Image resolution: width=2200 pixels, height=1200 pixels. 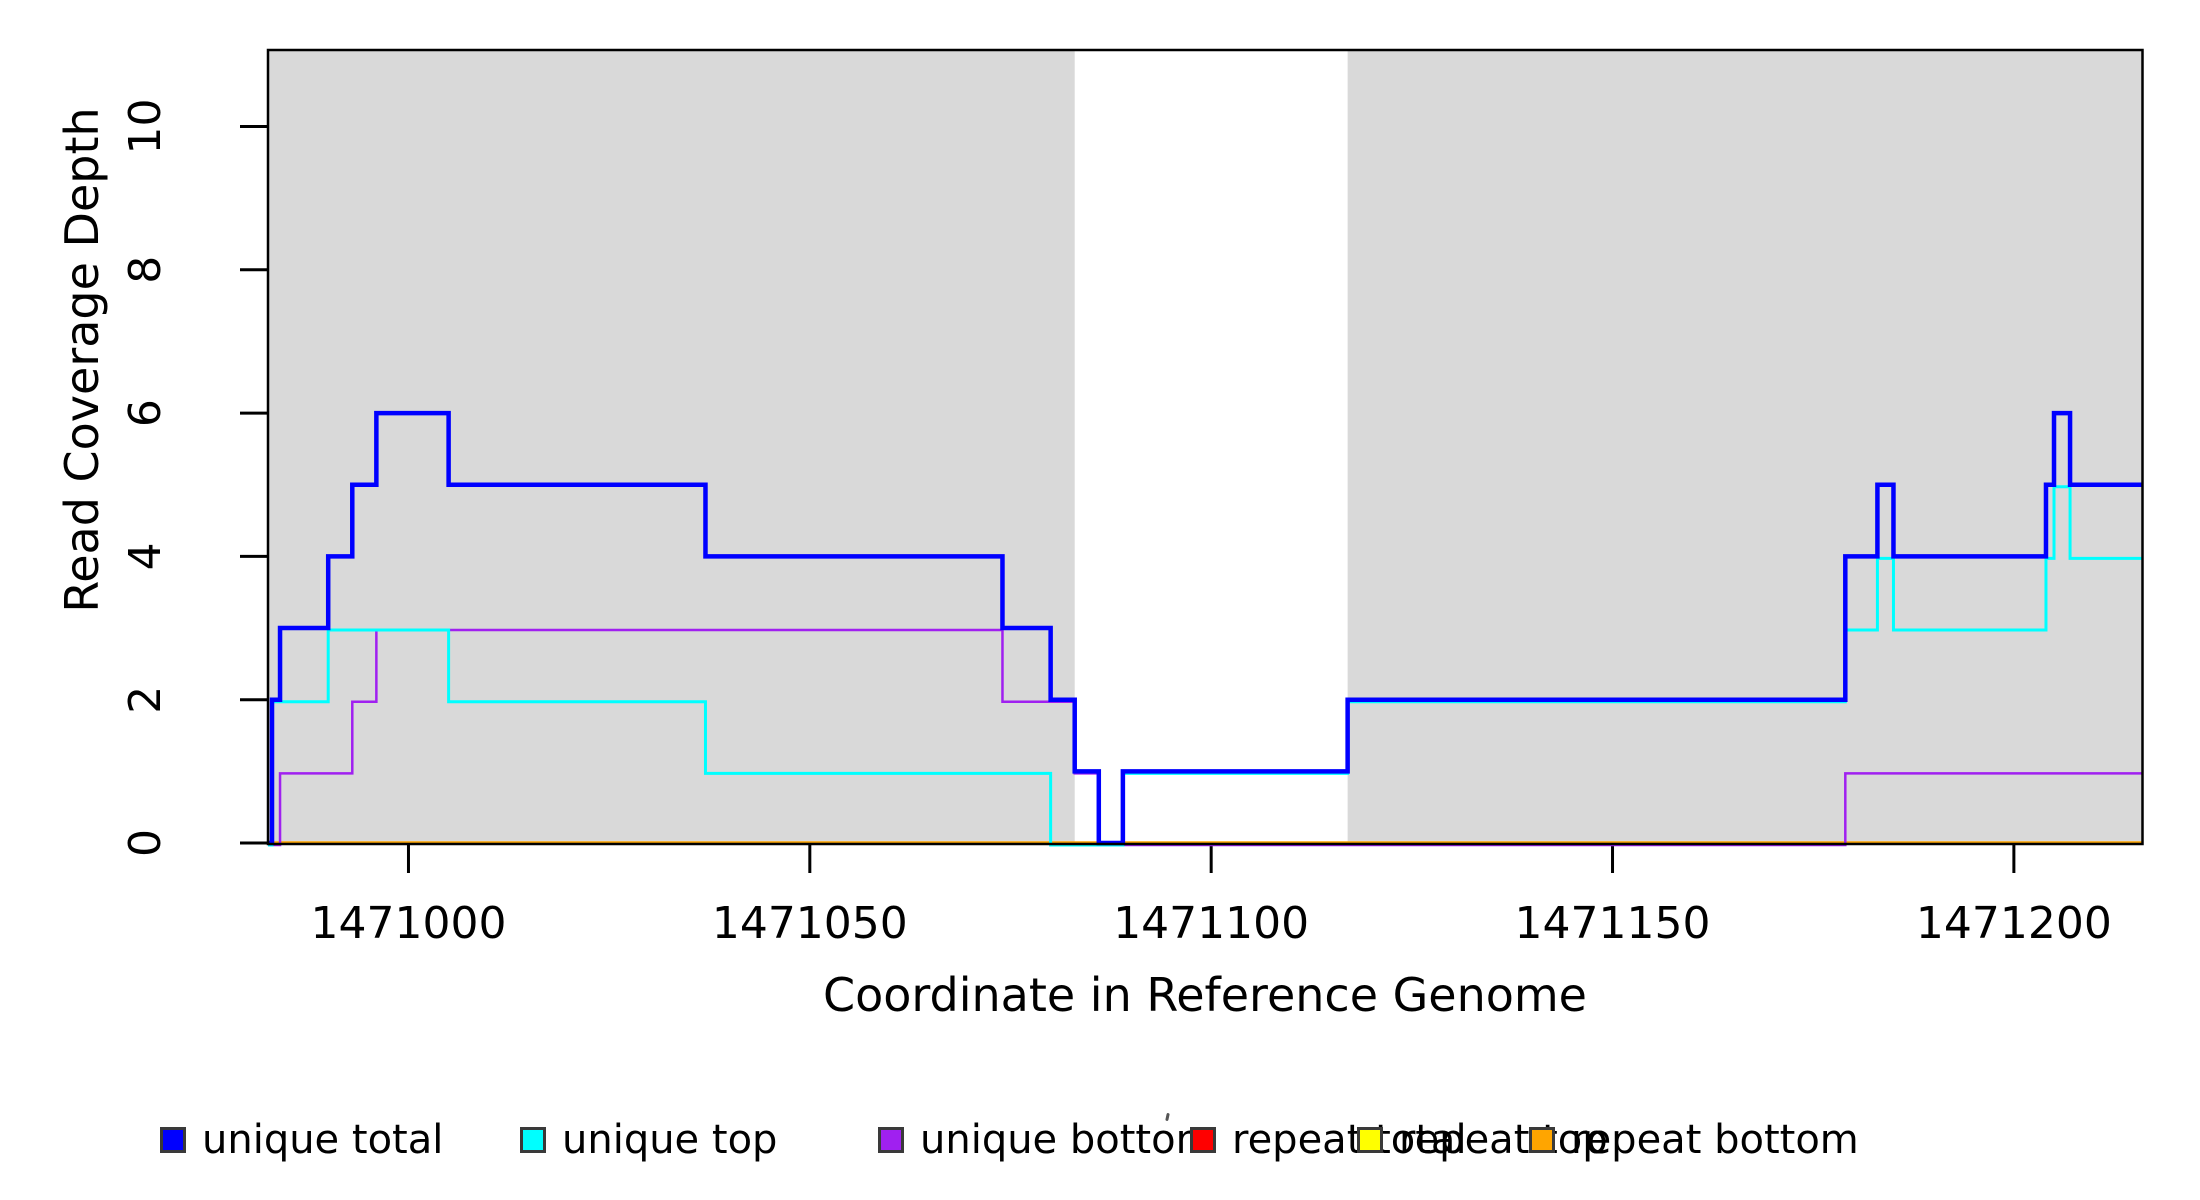 What do you see at coordinates (173, 1140) in the screenshot?
I see `legend-swatch-unique-total` at bounding box center [173, 1140].